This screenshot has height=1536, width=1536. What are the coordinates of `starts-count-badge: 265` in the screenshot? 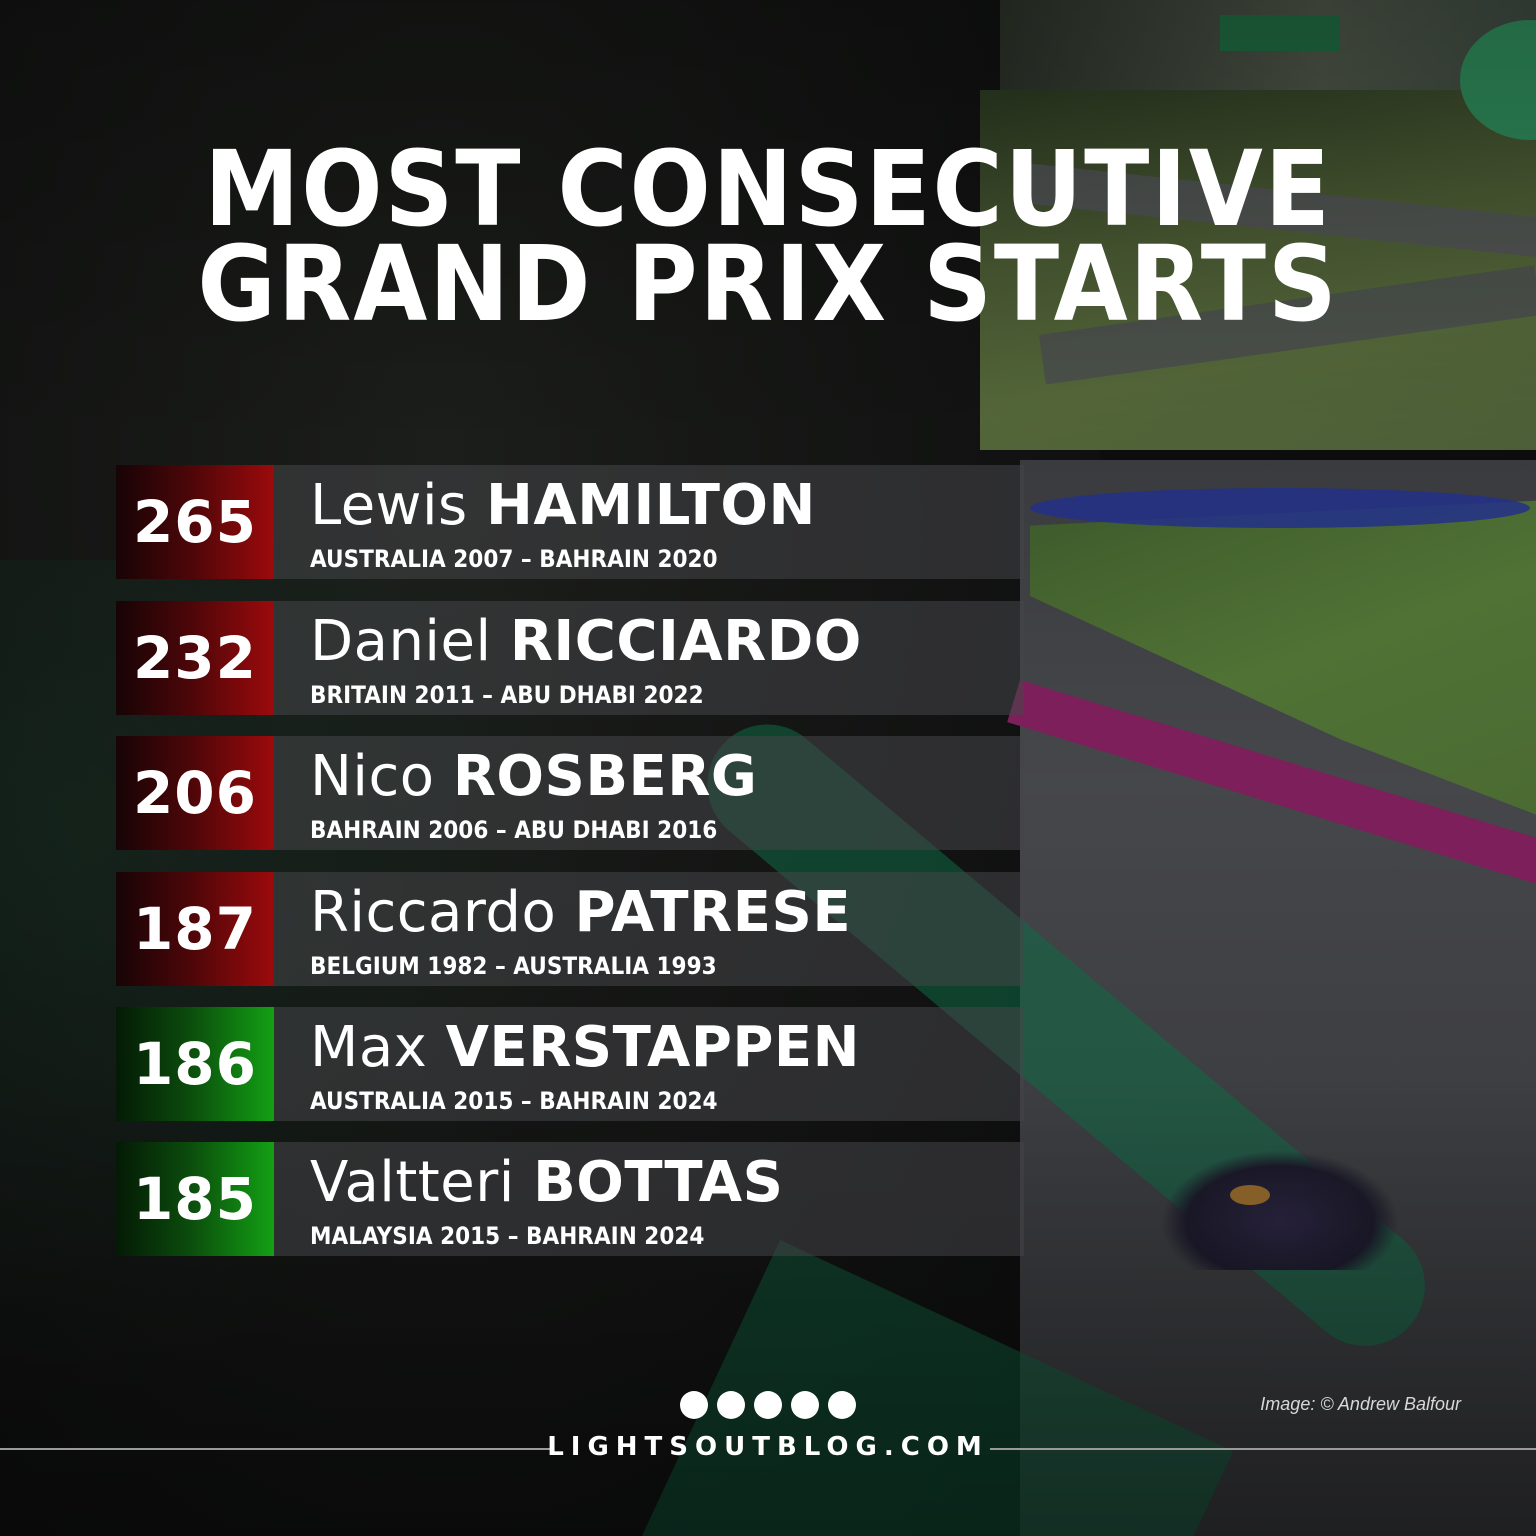 It's located at (195, 522).